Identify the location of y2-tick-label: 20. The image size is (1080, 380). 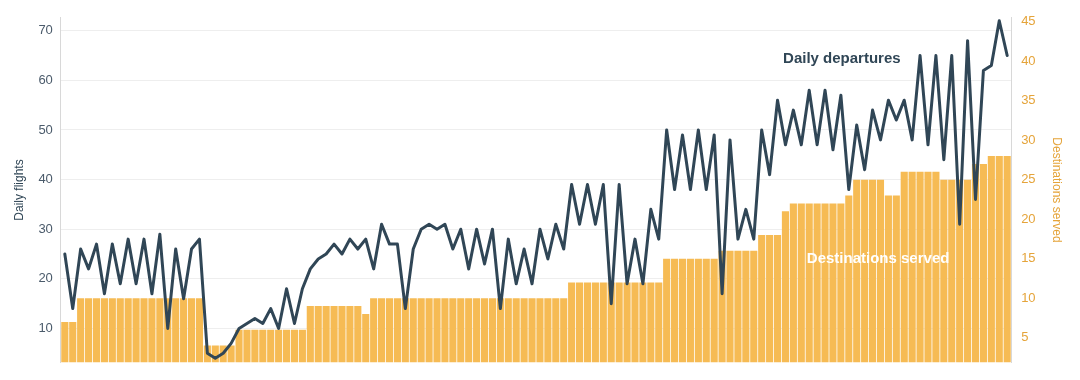
(1028, 218).